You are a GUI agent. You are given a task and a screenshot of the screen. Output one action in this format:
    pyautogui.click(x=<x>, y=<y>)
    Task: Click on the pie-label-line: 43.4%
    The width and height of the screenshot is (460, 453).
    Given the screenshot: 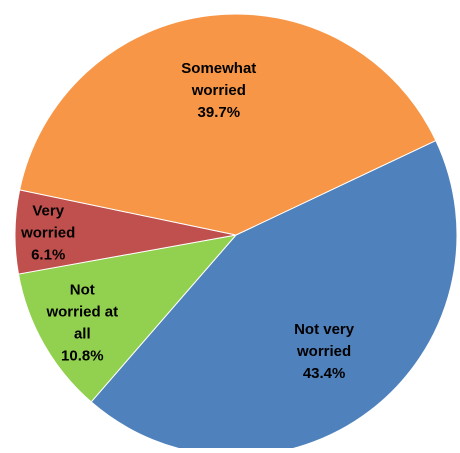 What is the action you would take?
    pyautogui.click(x=324, y=373)
    